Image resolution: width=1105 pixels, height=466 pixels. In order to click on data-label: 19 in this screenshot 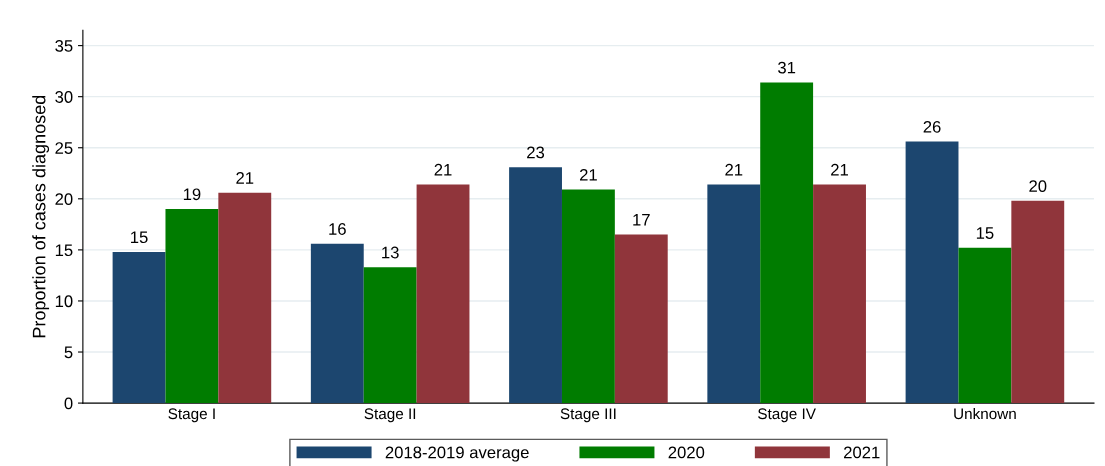, I will do `click(192, 194)`.